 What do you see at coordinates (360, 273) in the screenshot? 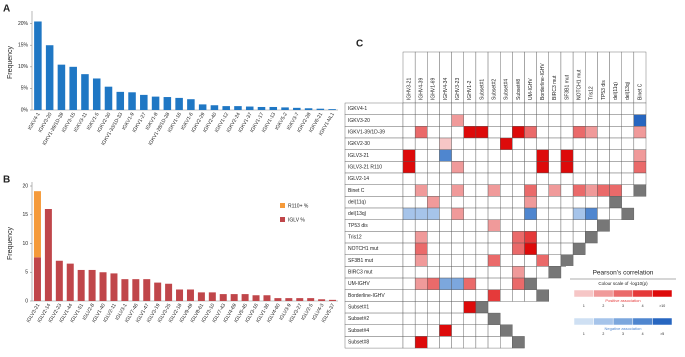
I see `row-label: BIRC3 mut` at bounding box center [360, 273].